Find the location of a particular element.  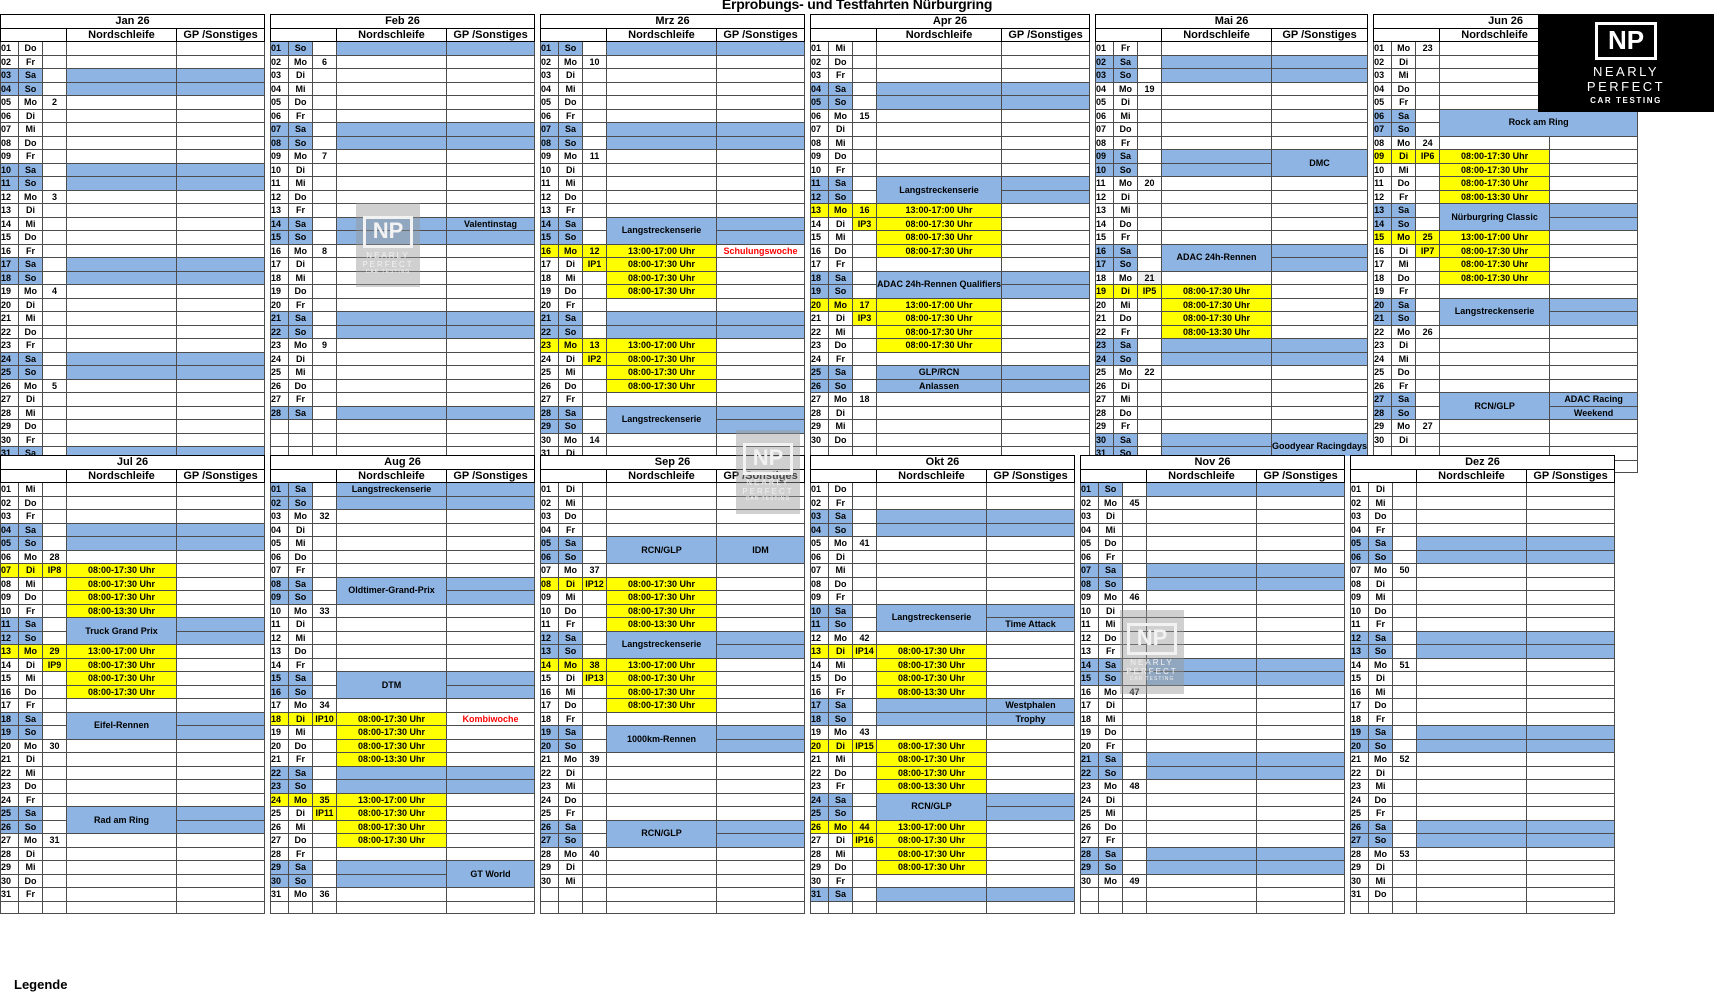

day-number: 09 is located at coordinates (549, 597).